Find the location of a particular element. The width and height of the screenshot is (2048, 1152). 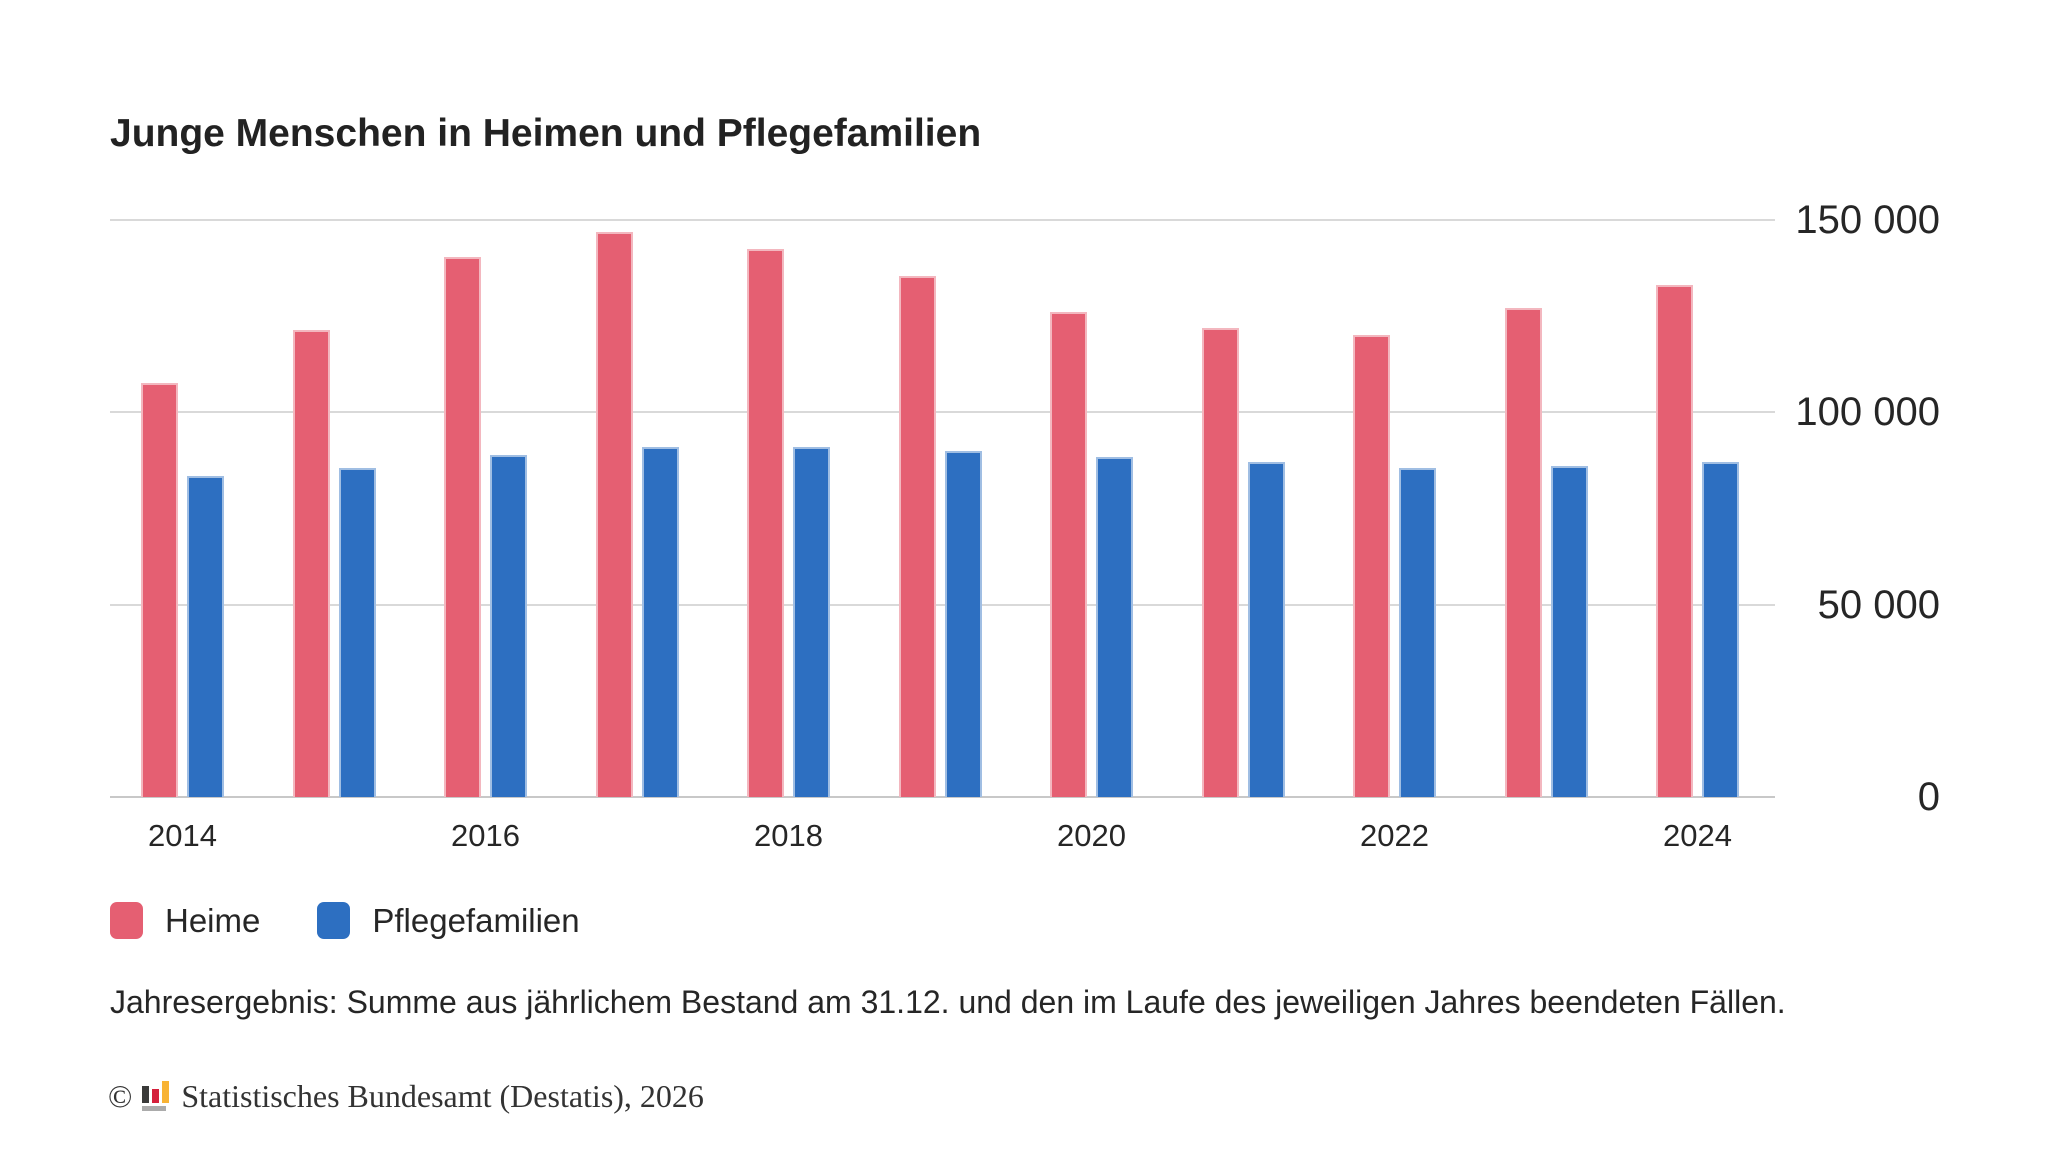

y-label-150000: 150 000 is located at coordinates (1867, 220).